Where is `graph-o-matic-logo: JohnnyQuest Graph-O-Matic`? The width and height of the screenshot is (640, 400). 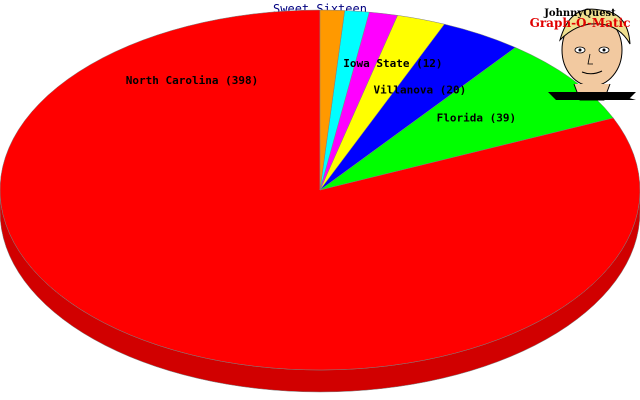 graph-o-matic-logo: JohnnyQuest Graph-O-Matic is located at coordinates (583, 54).